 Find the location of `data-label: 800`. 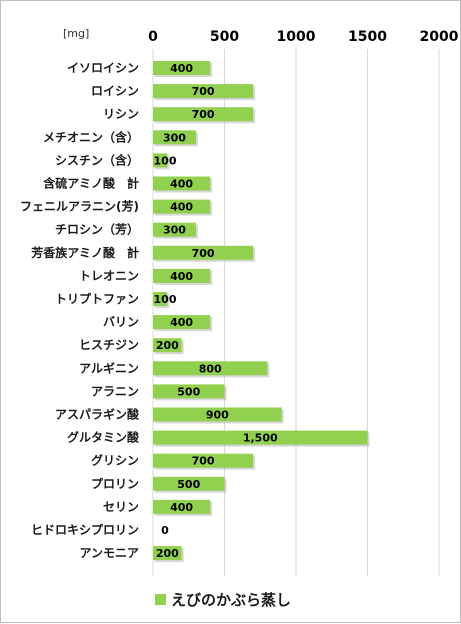

data-label: 800 is located at coordinates (210, 368).